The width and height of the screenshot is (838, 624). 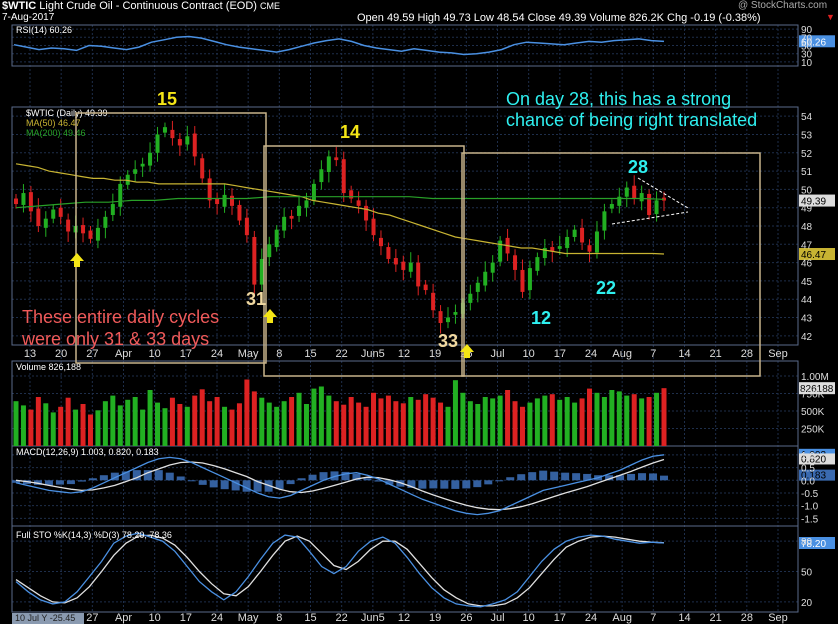 I want to click on triangle-lower-line, so click(x=650, y=218).